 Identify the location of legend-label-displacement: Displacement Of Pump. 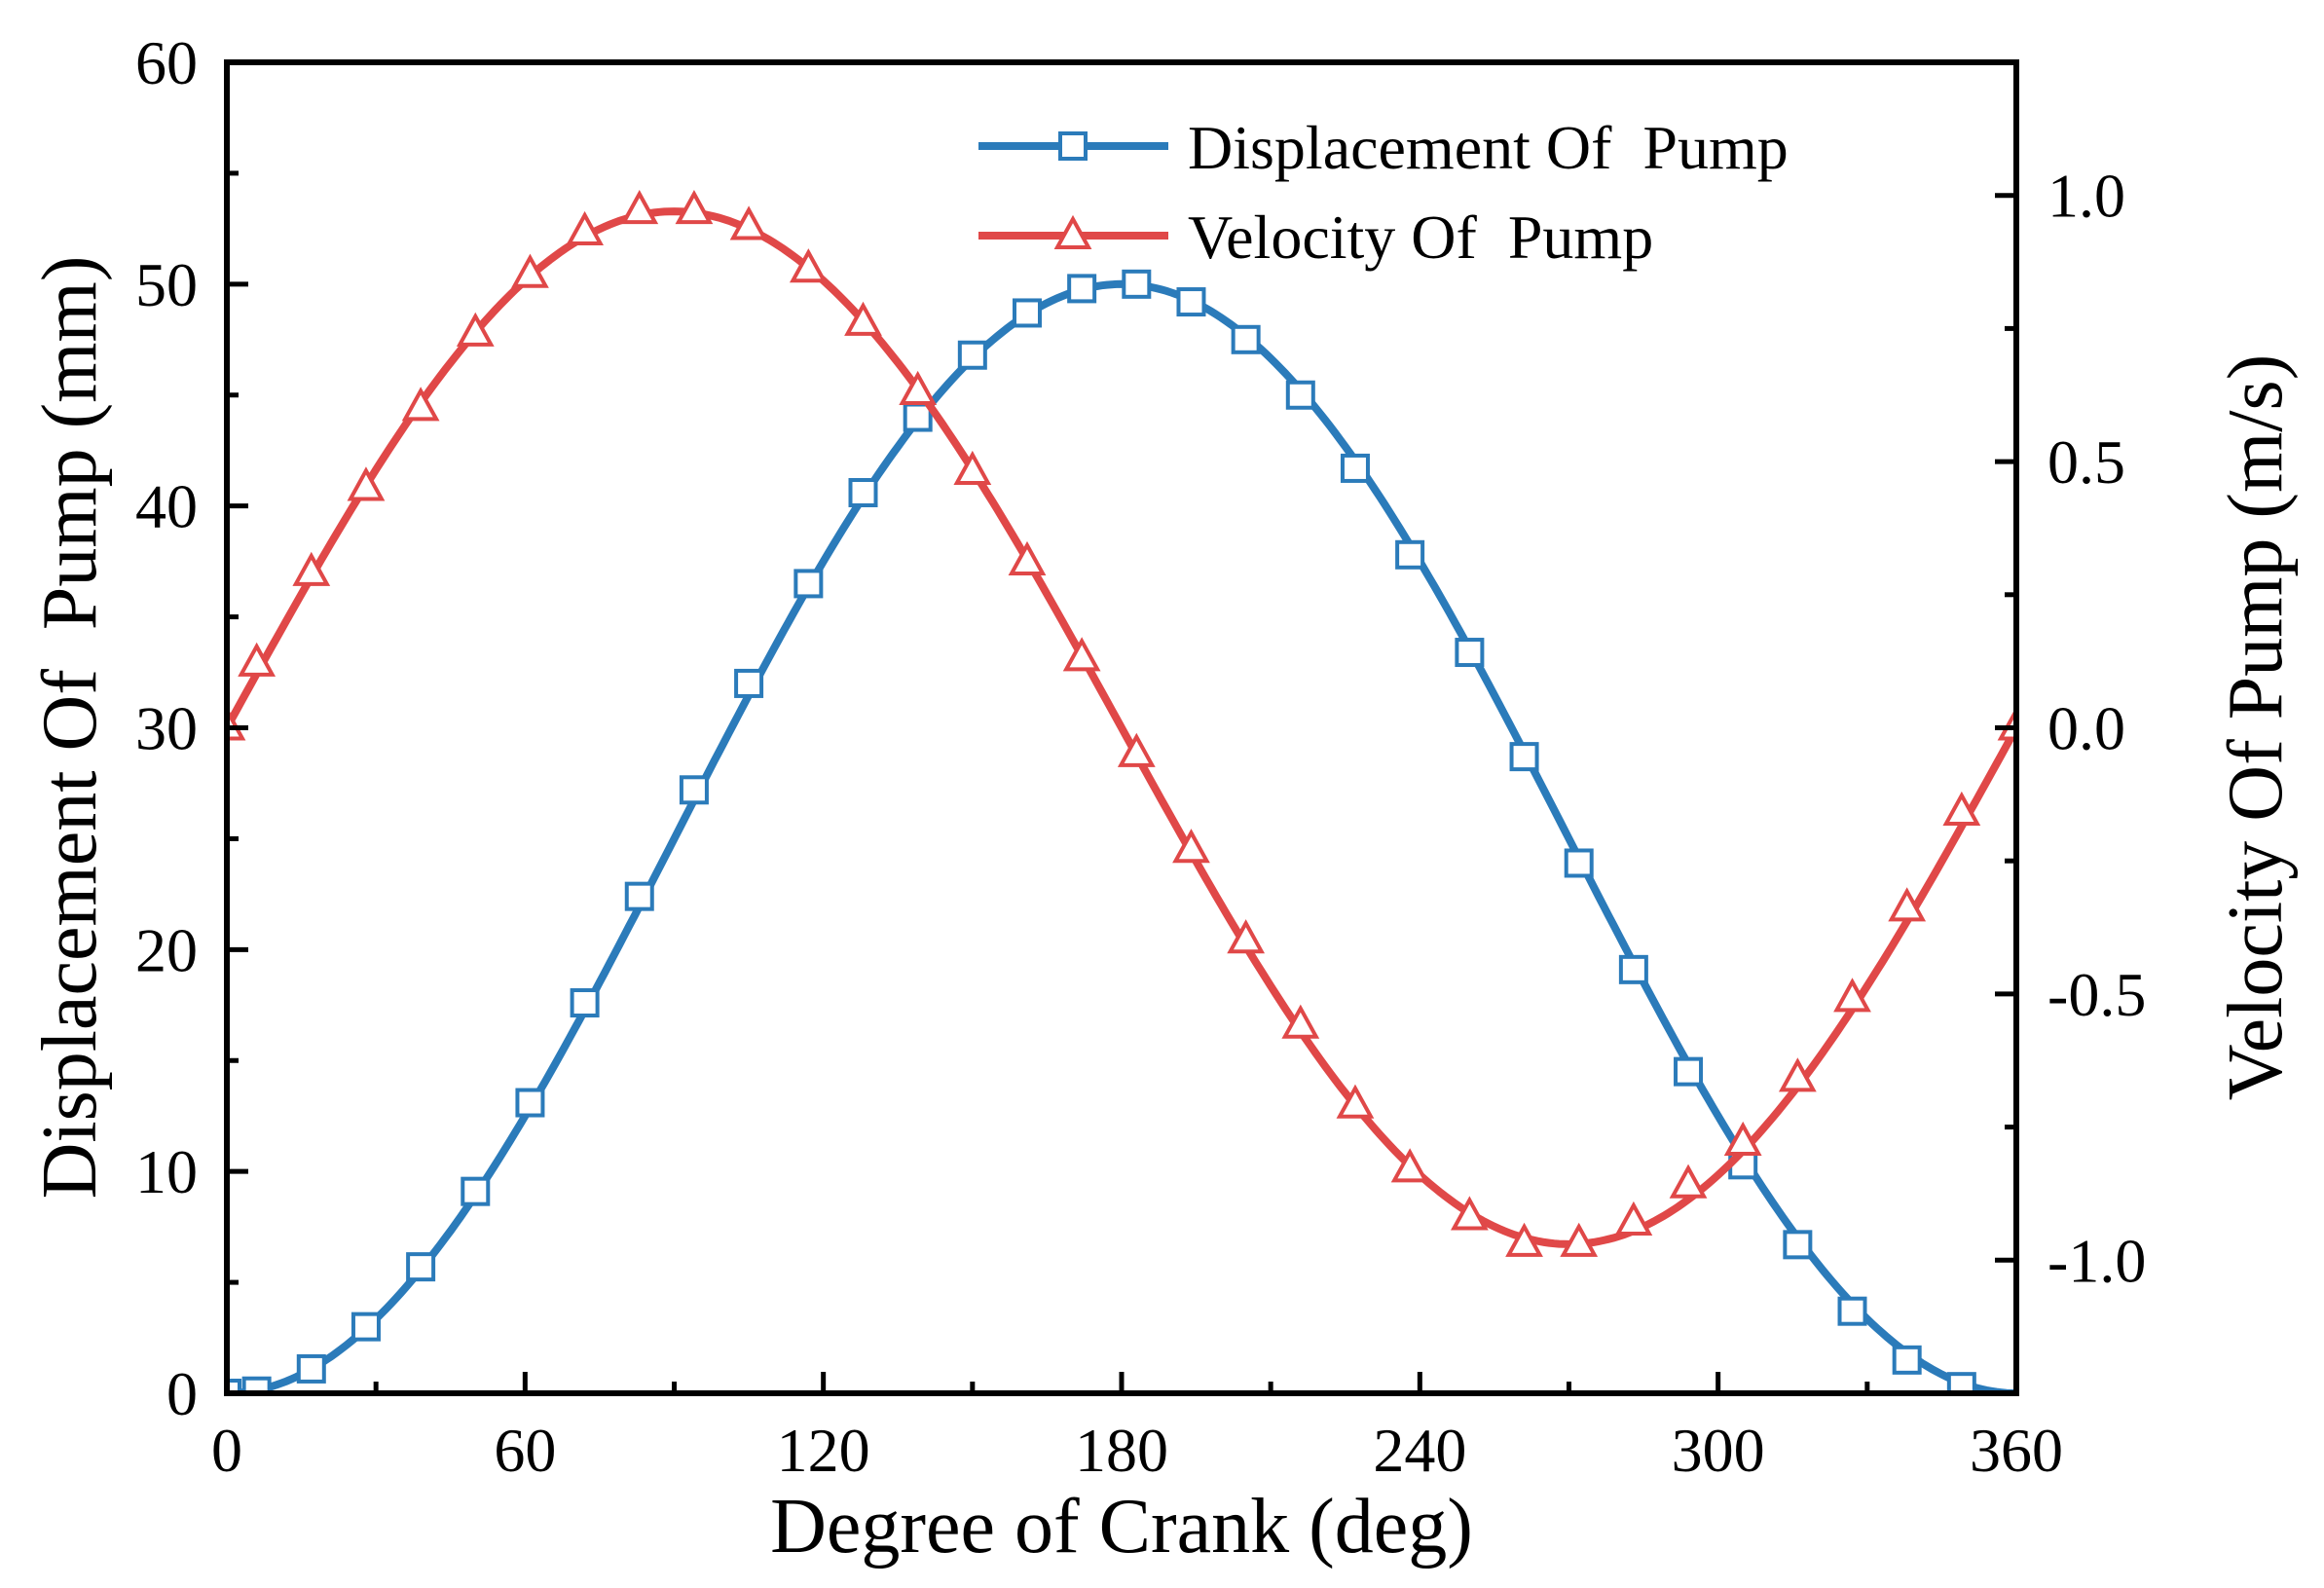
(1488, 148).